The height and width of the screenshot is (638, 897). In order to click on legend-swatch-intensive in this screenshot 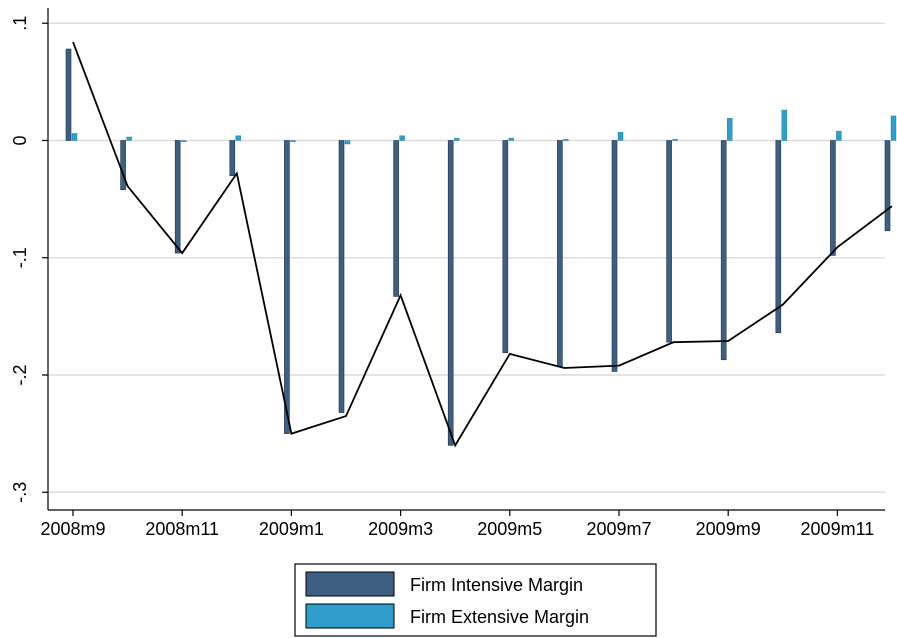, I will do `click(350, 584)`.